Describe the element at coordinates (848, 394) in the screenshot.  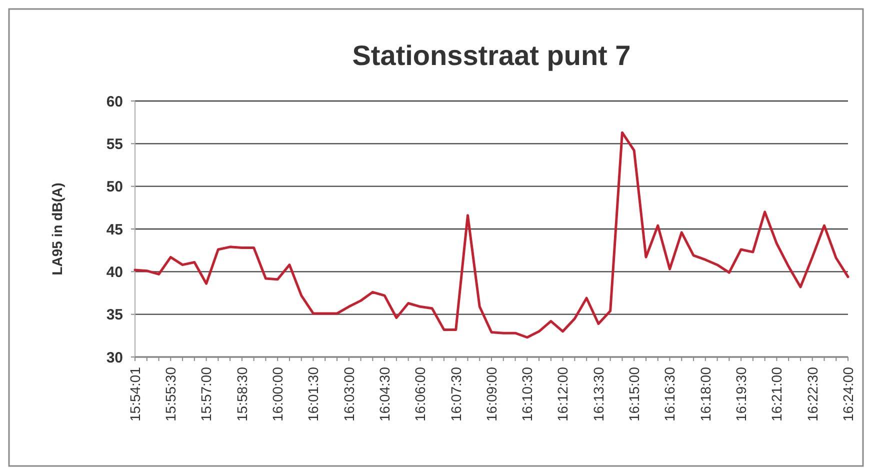
I see `x-tick-label: 16:24:00` at that location.